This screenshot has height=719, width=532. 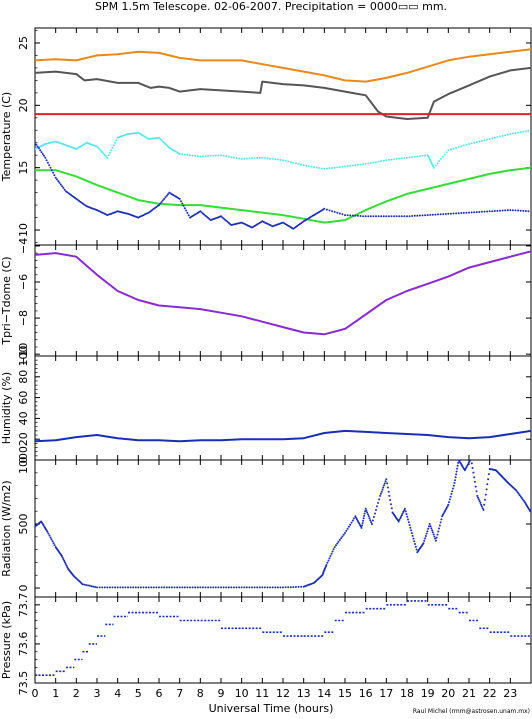 I want to click on credit-text: Raul Michel (rmm@astrosen.unam.mx), so click(x=471, y=711).